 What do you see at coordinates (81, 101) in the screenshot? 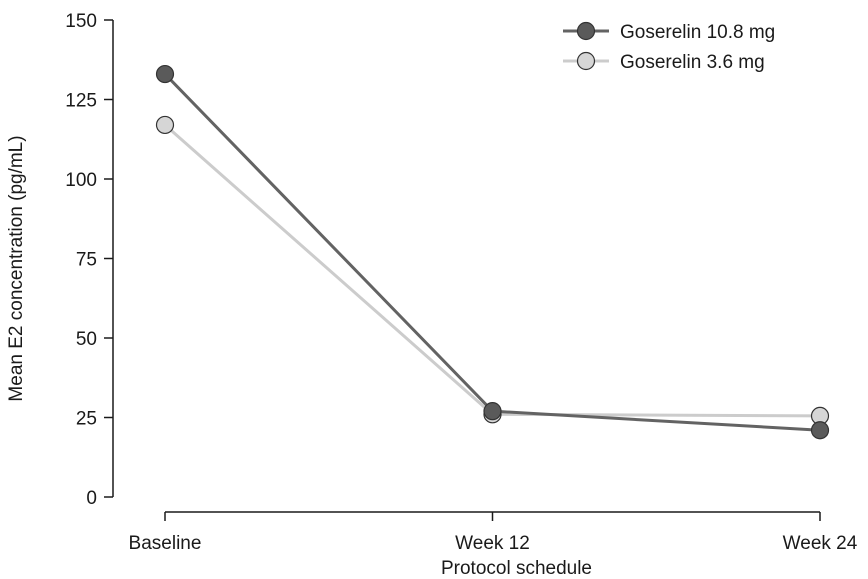
I see `y-tick-label: 125` at bounding box center [81, 101].